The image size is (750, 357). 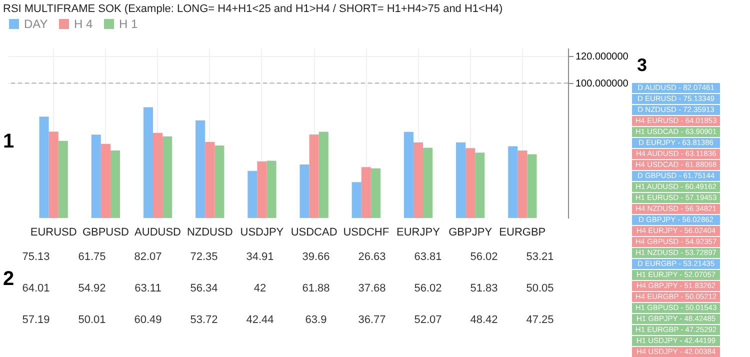 I want to click on data-label: 50.01, so click(x=92, y=320).